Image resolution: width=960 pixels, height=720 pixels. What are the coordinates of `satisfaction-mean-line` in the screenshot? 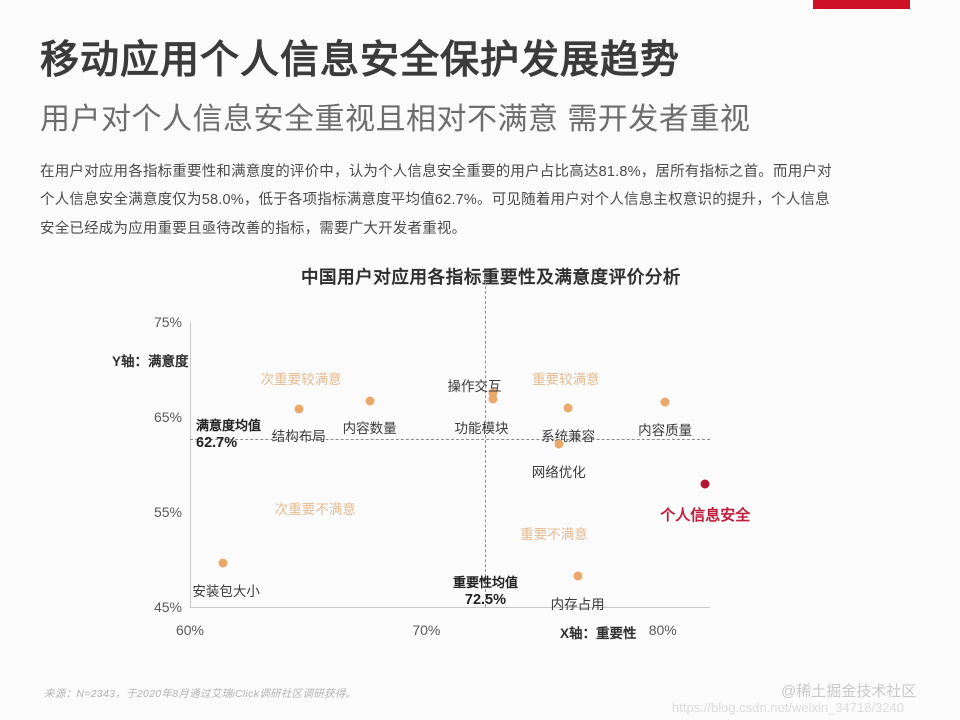 It's located at (450, 439).